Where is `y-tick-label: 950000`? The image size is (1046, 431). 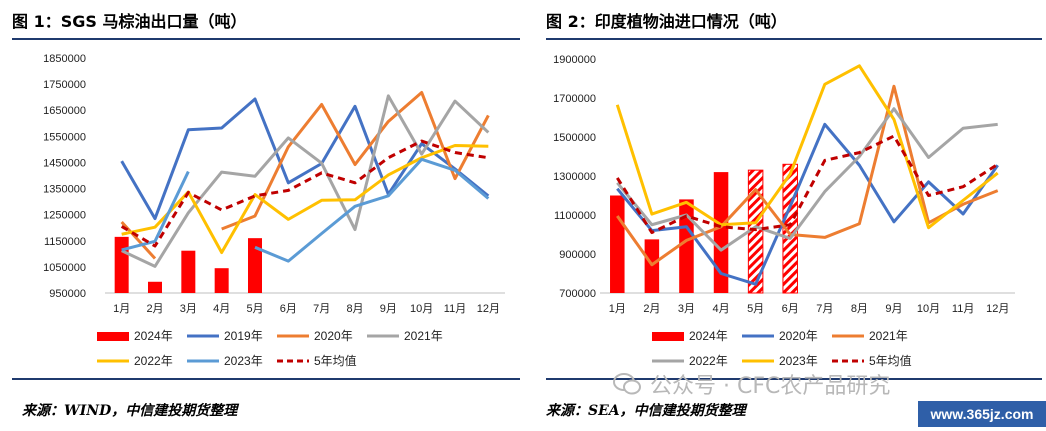 y-tick-label: 950000 is located at coordinates (67, 294).